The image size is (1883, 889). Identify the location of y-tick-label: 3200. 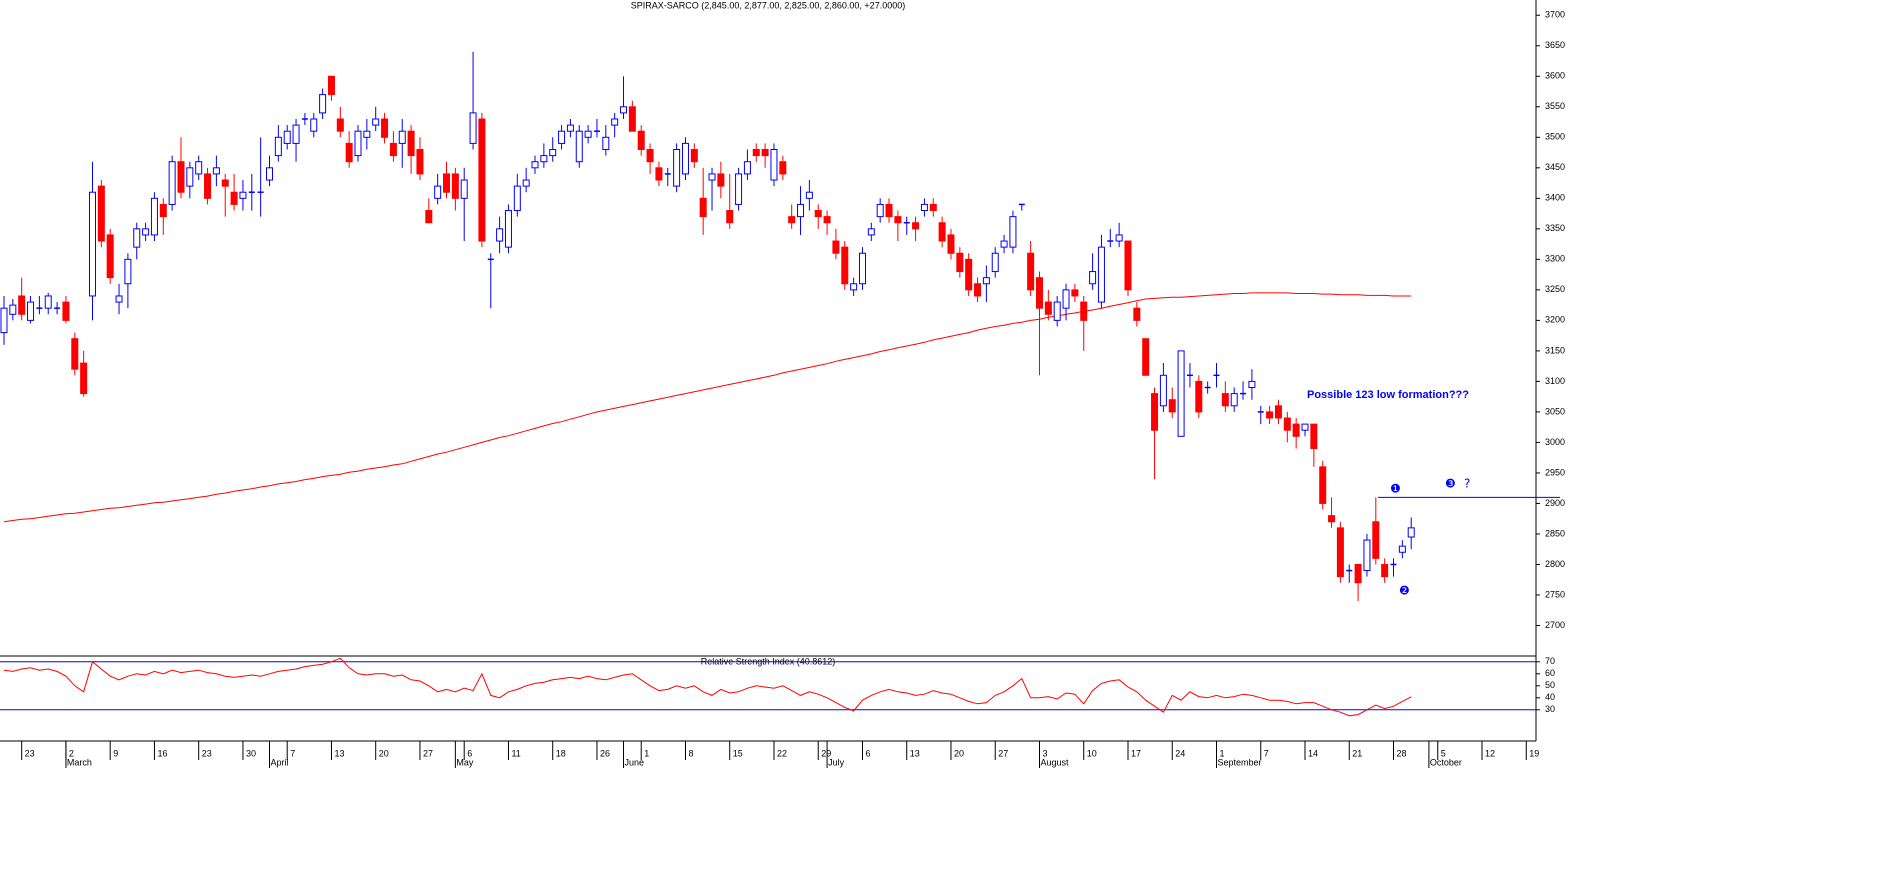
(1555, 320).